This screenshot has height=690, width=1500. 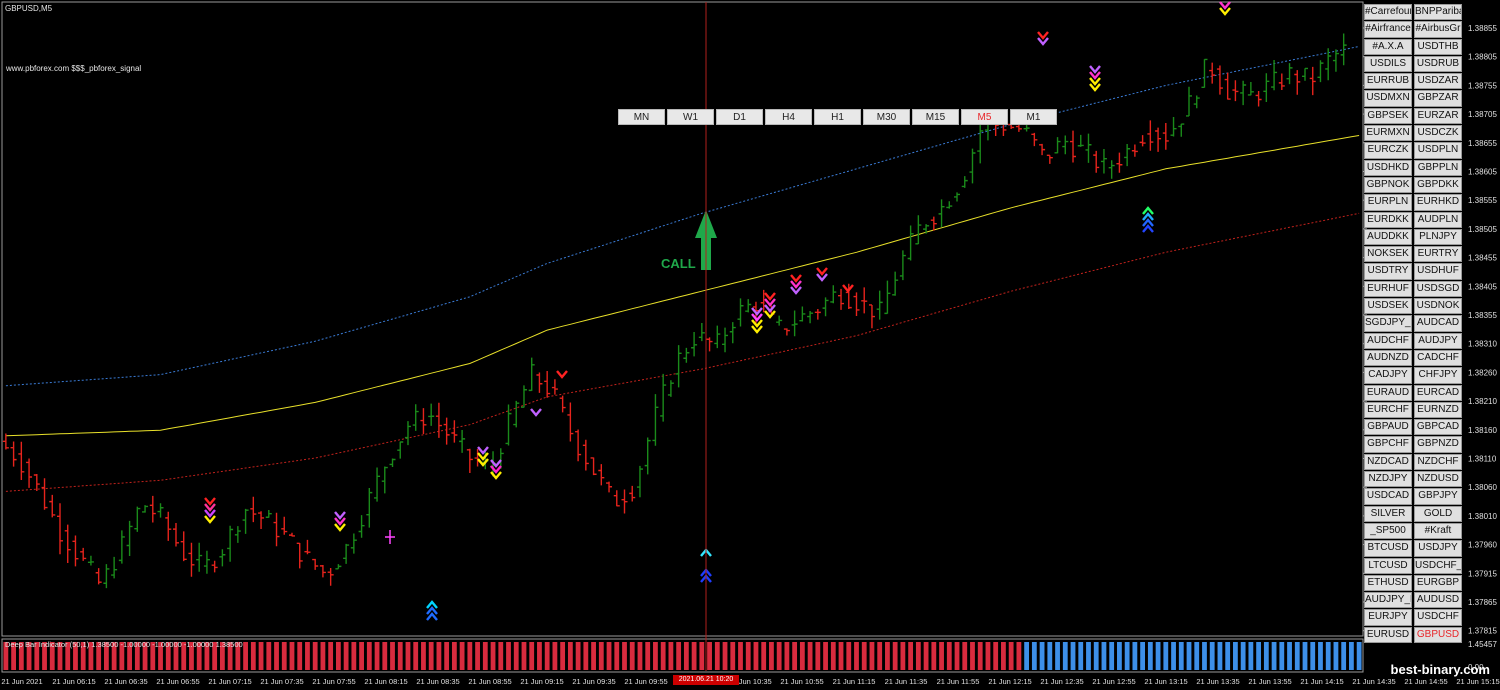 I want to click on symbol-button: EURRUB, so click(x=1388, y=81).